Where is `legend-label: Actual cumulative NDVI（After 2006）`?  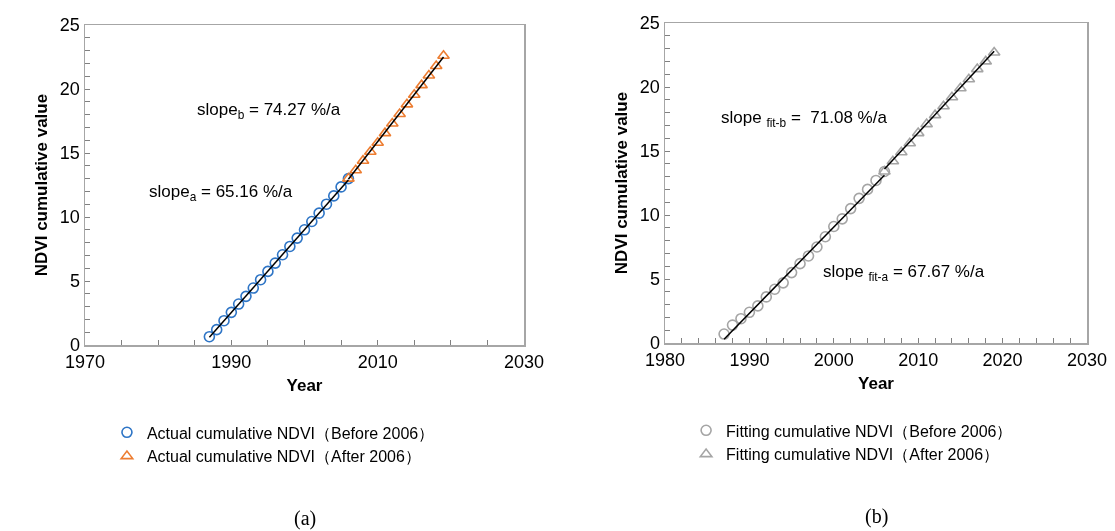
legend-label: Actual cumulative NDVI（After 2006） is located at coordinates (283, 457).